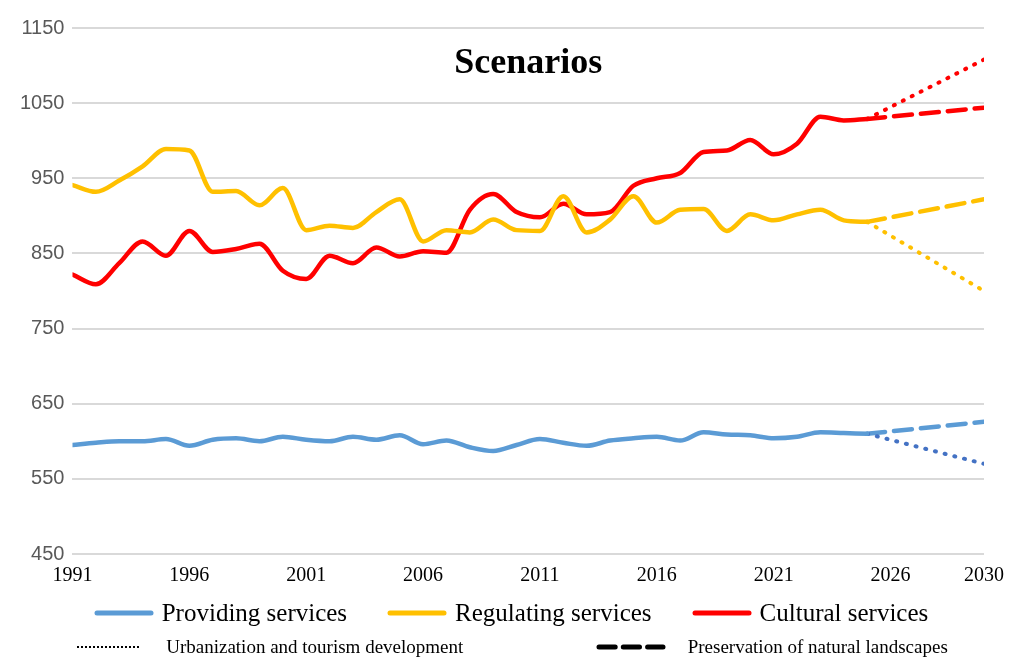 The image size is (1022, 667). What do you see at coordinates (48, 251) in the screenshot?
I see `y-tick-label: 850` at bounding box center [48, 251].